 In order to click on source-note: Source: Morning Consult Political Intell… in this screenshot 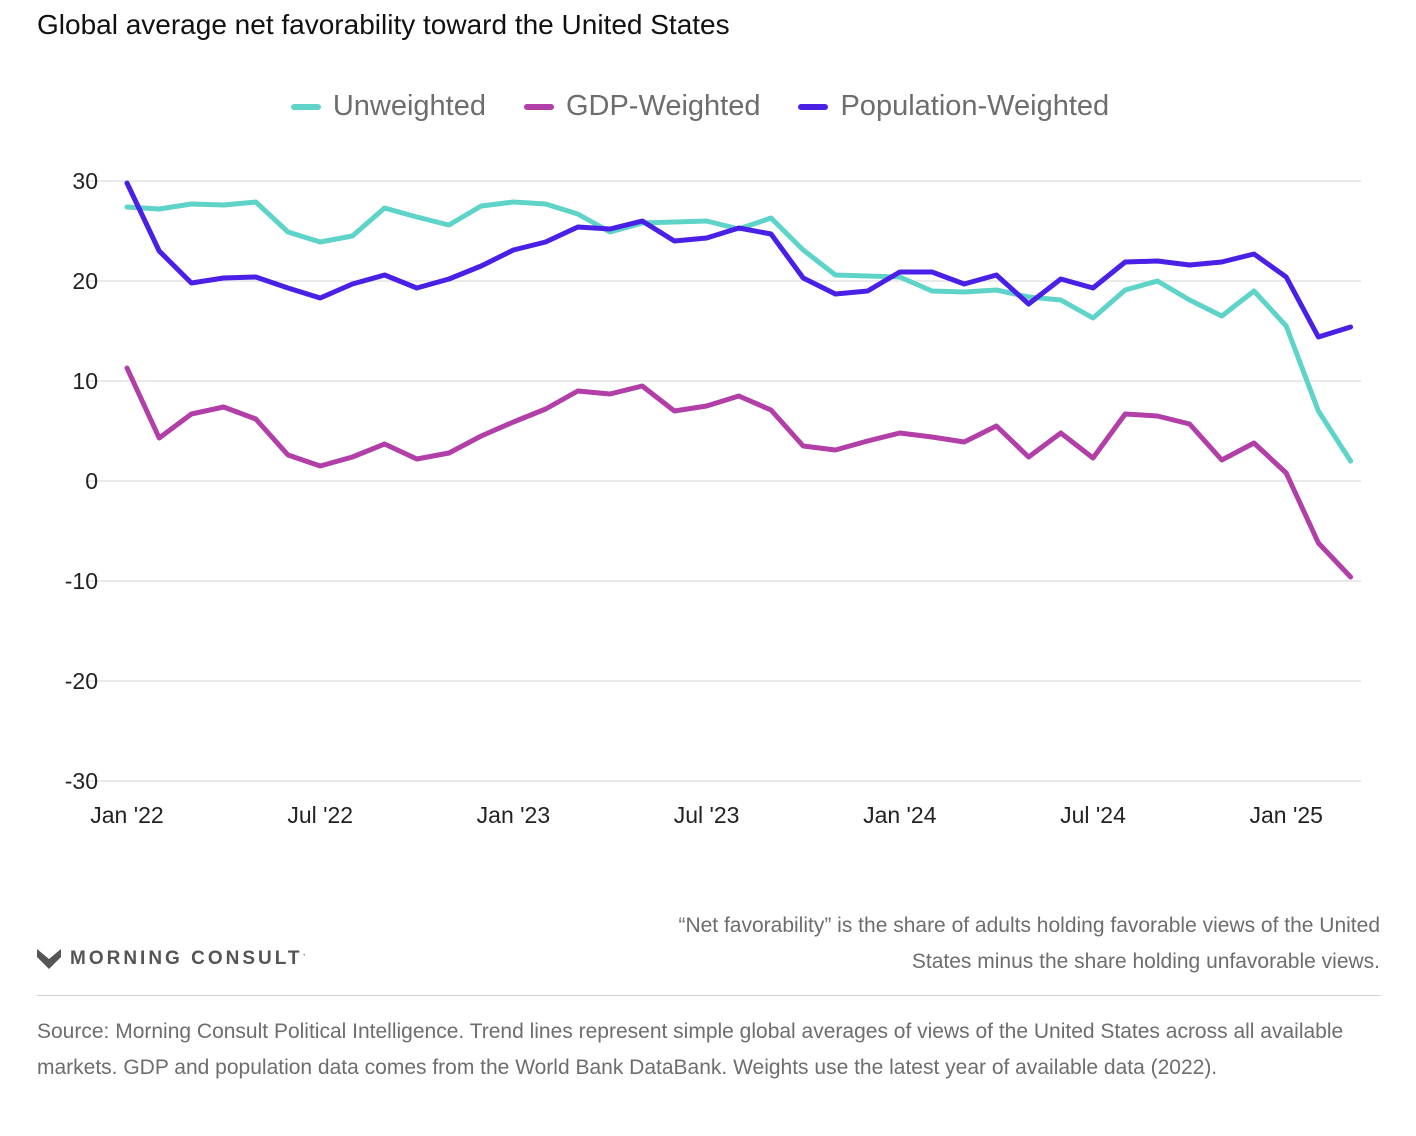, I will do `click(690, 1049)`.